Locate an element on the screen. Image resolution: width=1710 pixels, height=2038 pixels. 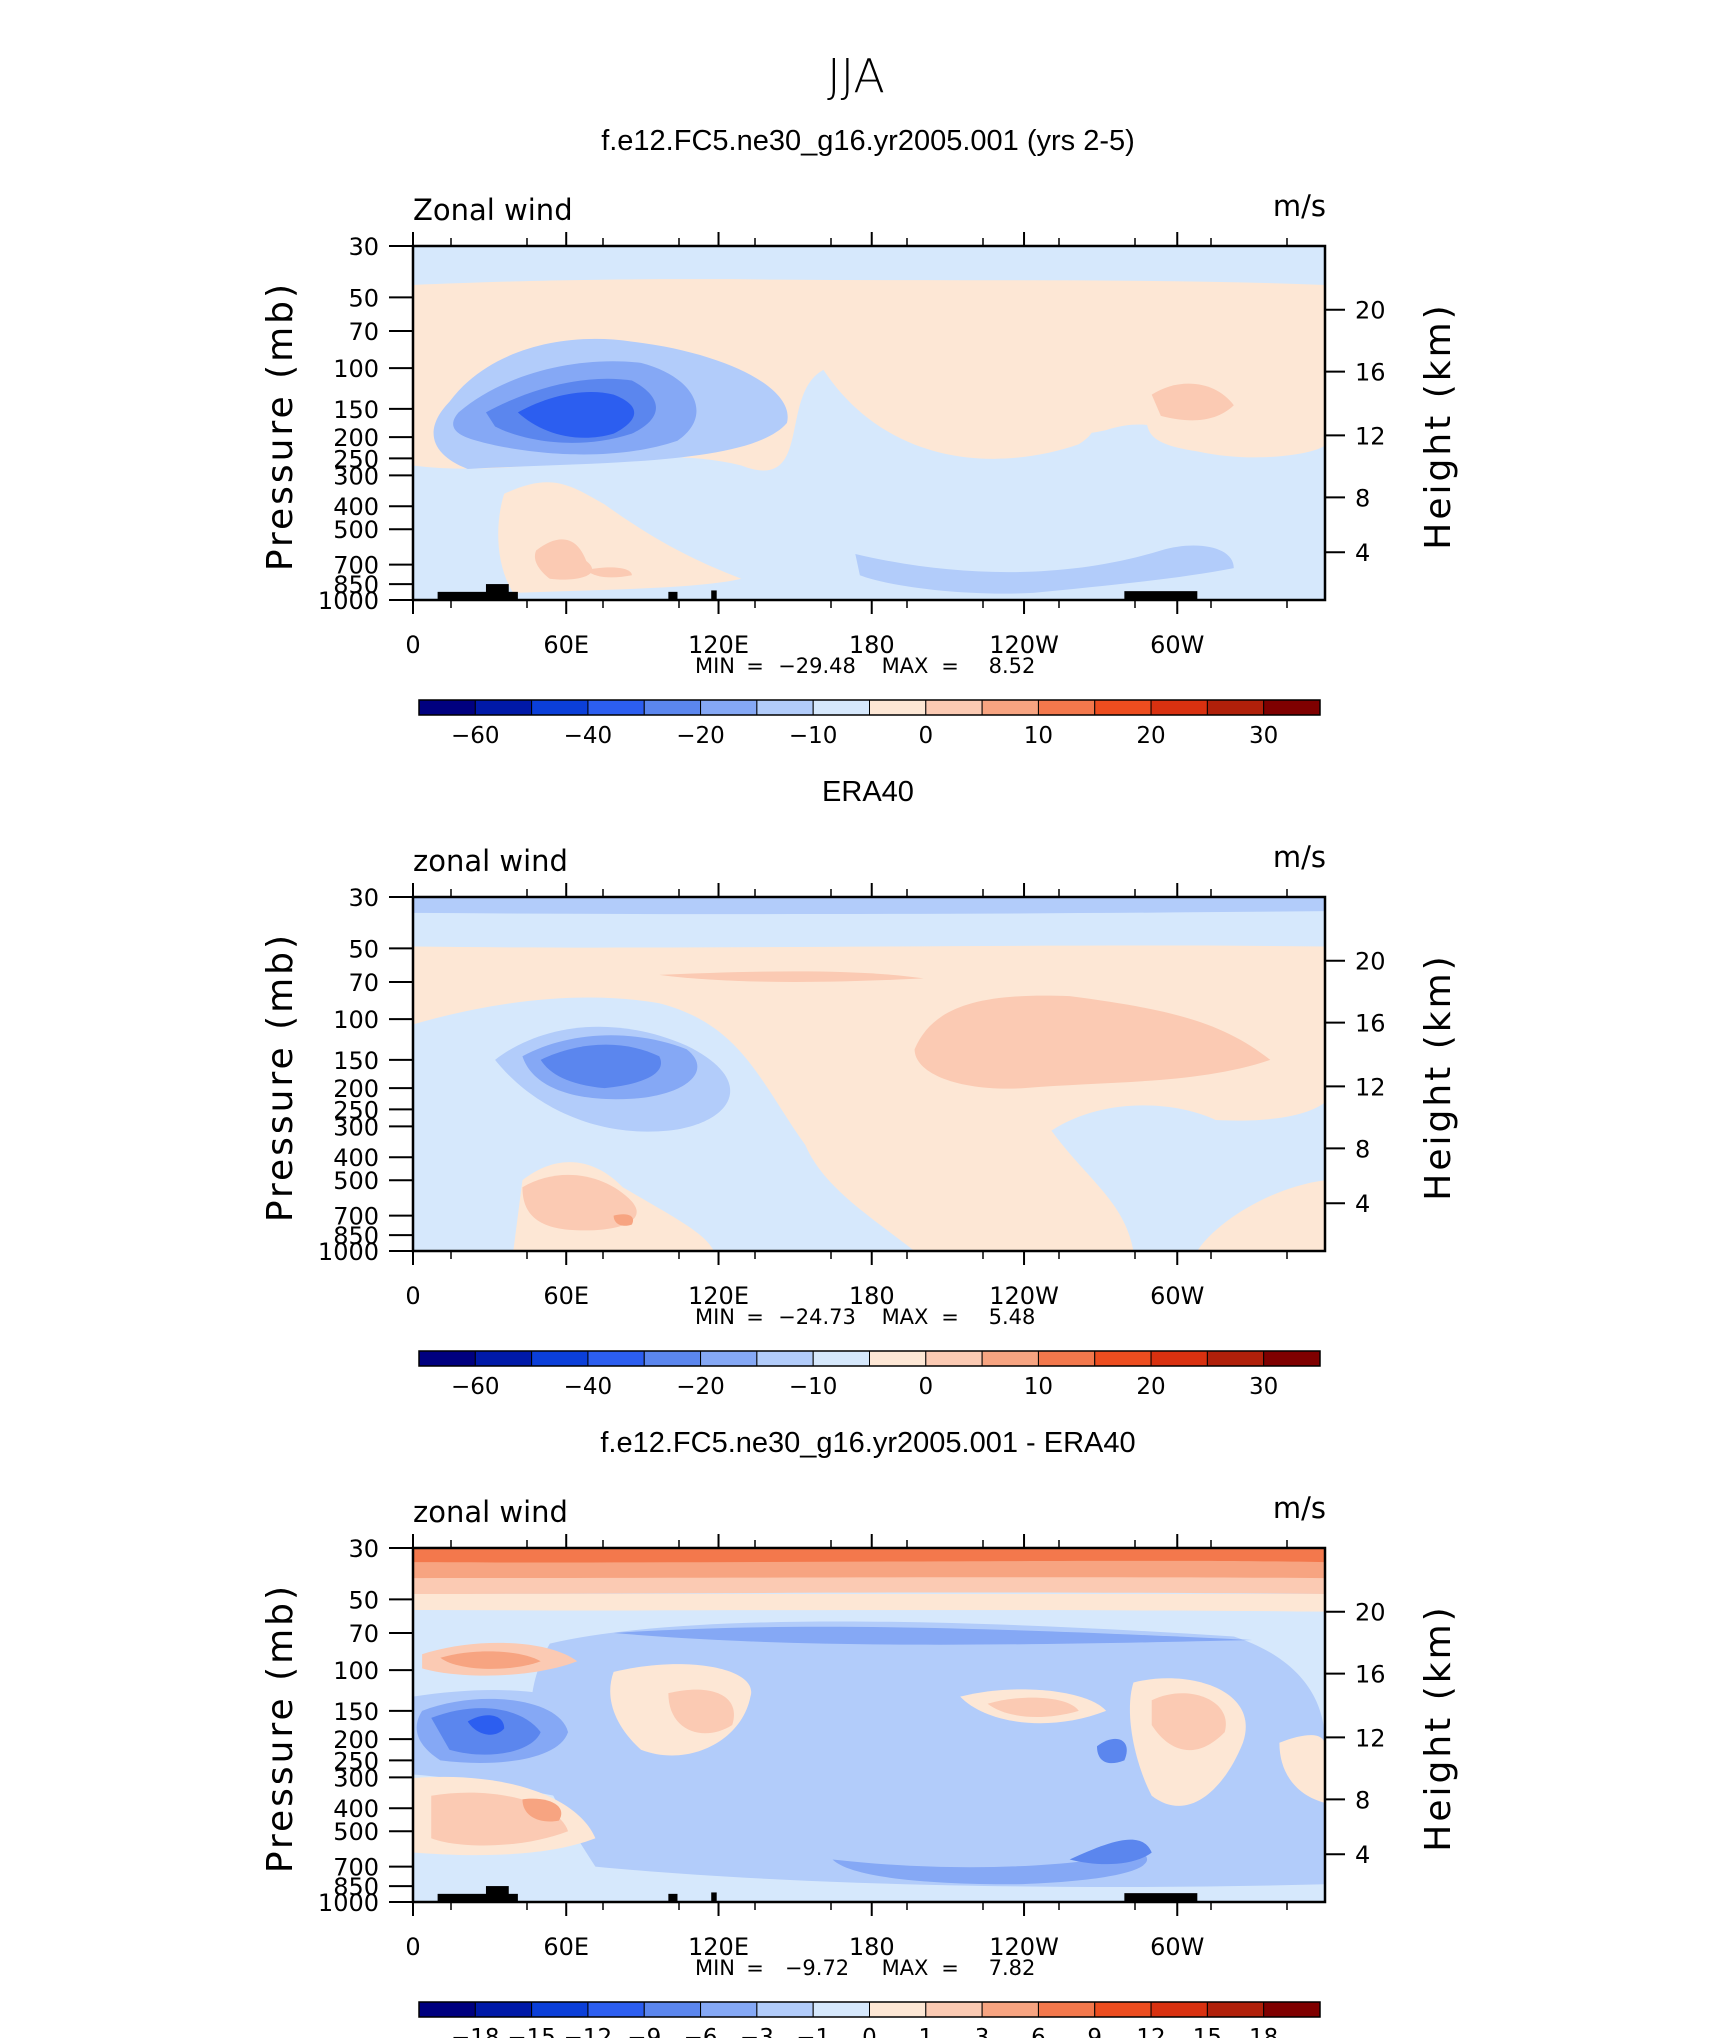
colorbar-label: −20 is located at coordinates (700, 736).